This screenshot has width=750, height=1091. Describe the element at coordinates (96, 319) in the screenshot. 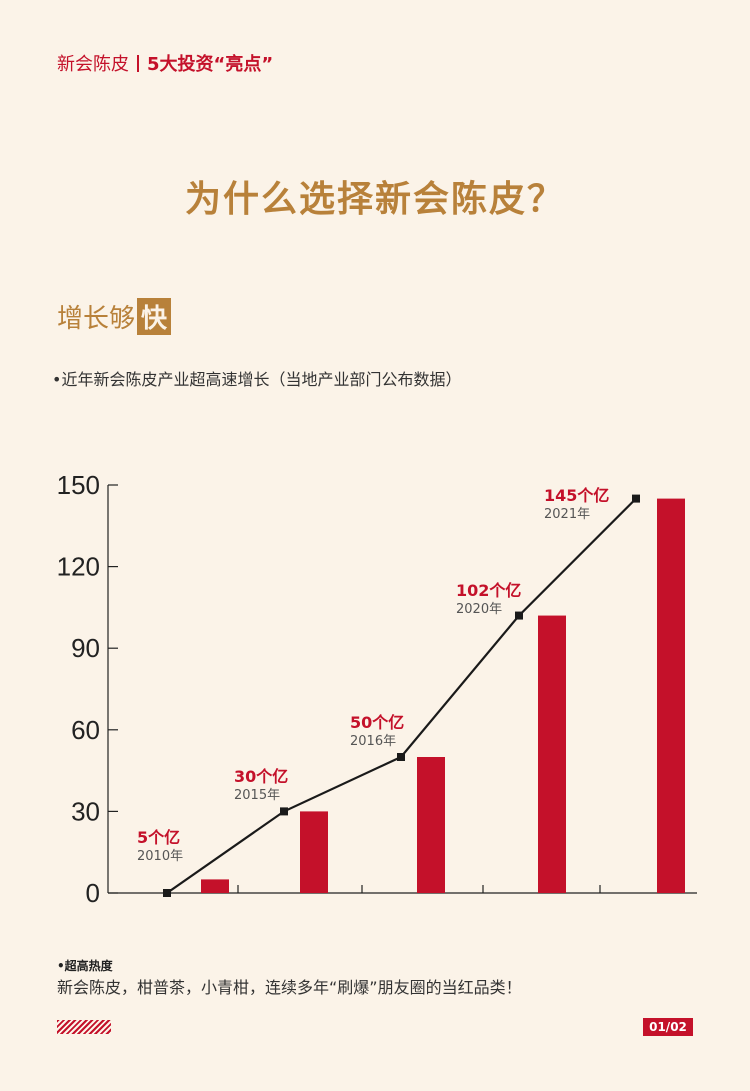

I see `section-title-prefix: 增长够` at that location.